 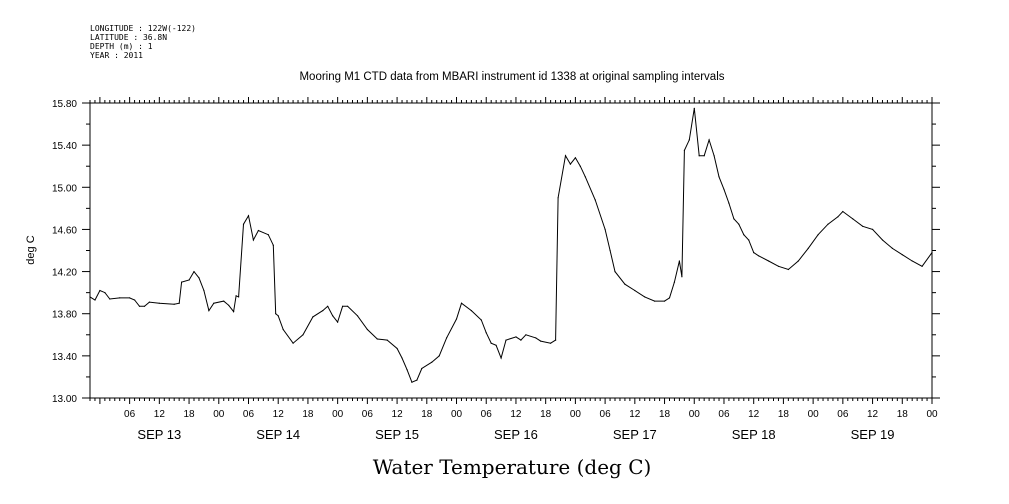 I want to click on meta-latitude: LATITUDE : 36.8N, so click(x=128, y=37).